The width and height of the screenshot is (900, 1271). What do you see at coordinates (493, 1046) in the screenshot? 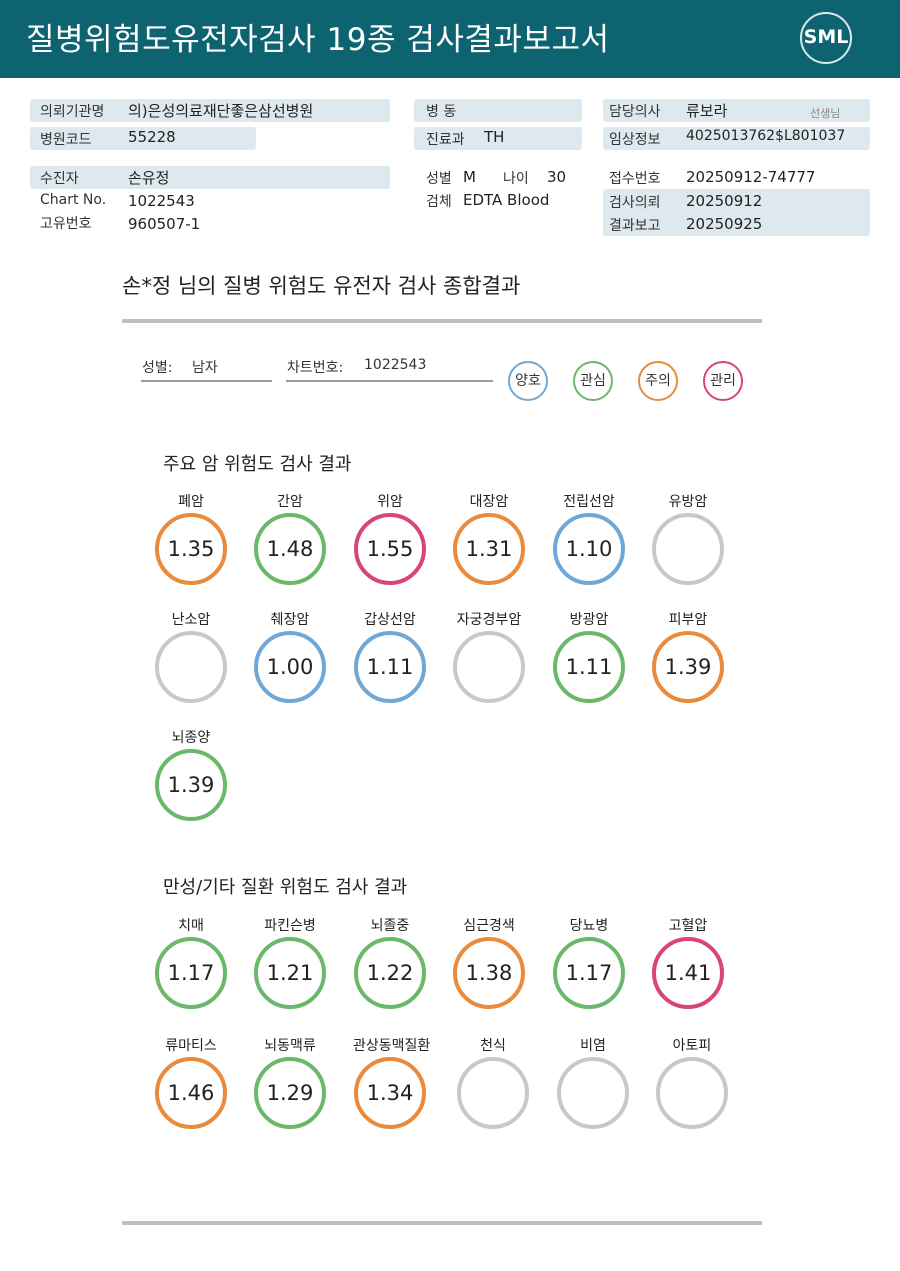
I see `chronic-result-label: 천식` at bounding box center [493, 1046].